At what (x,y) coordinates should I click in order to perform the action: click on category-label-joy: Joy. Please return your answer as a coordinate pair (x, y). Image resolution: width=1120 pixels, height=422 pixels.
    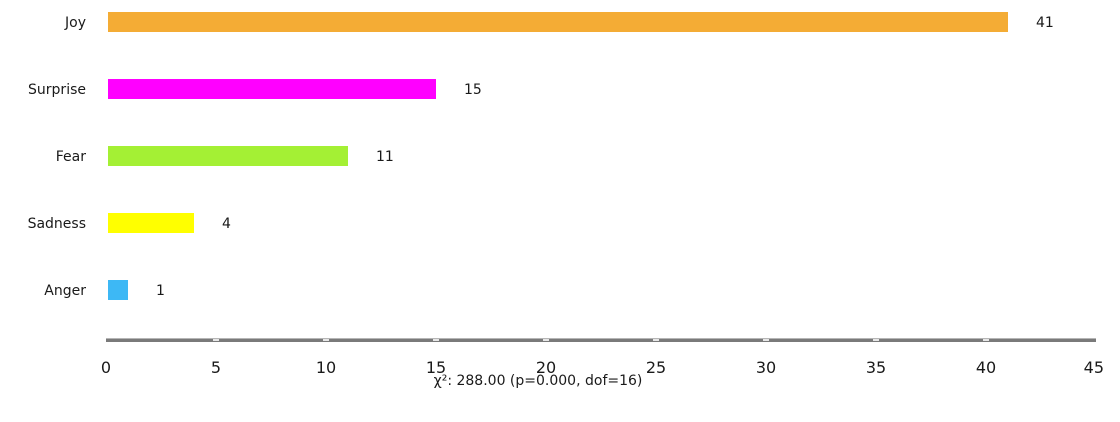
    Looking at the image, I should click on (75, 23).